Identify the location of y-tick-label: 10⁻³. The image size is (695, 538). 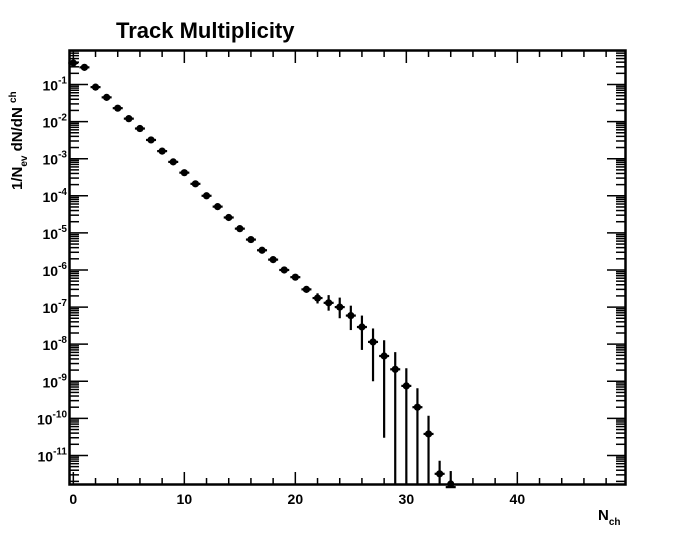
(55, 159).